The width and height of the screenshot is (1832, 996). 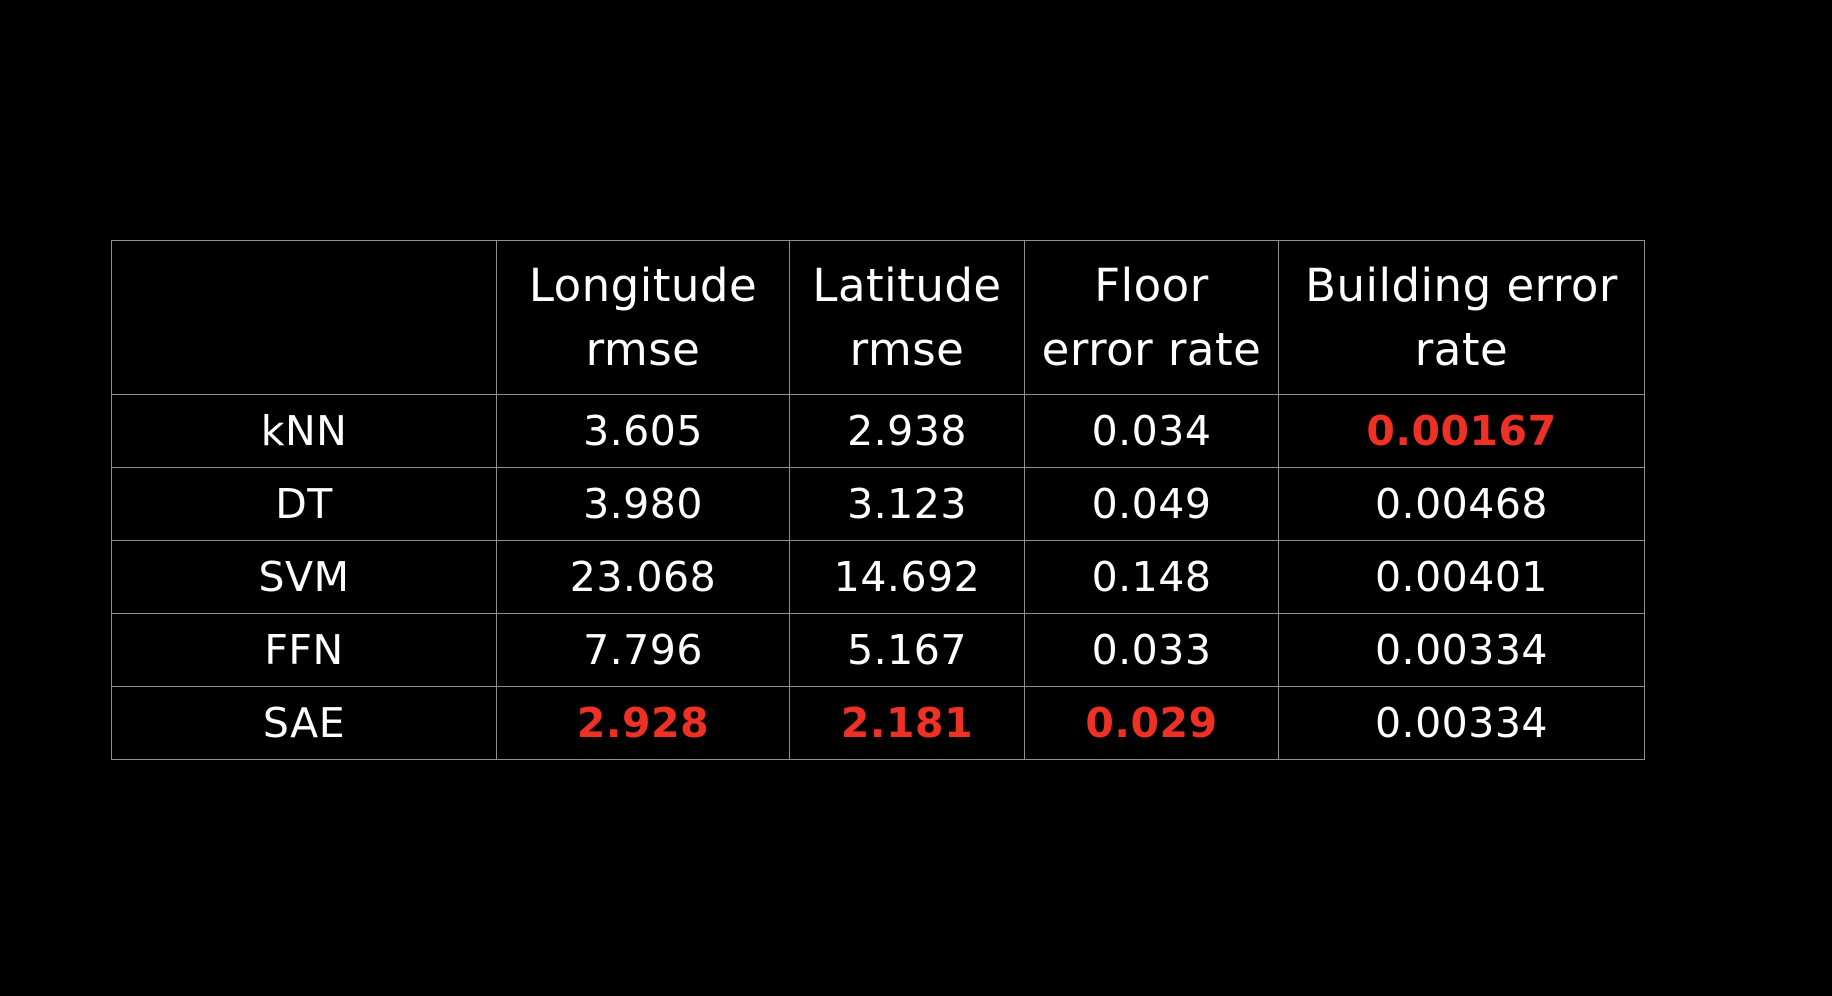 I want to click on value-cell: 3.605, so click(x=643, y=431).